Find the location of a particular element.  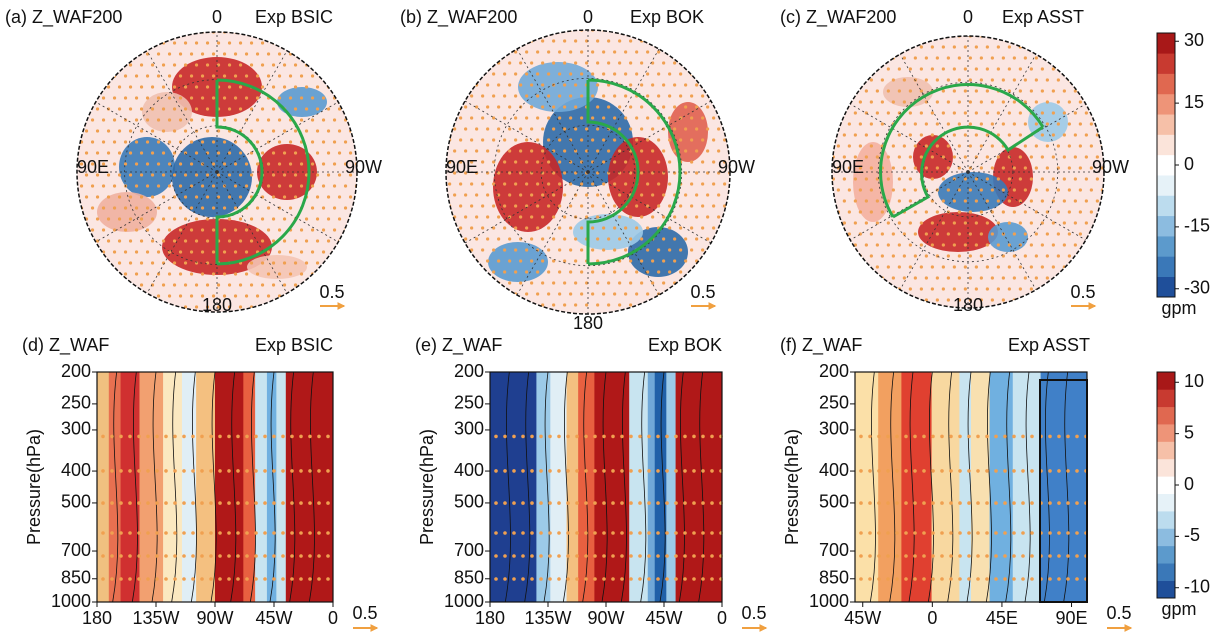

experiment-label: Exp BSIC is located at coordinates (294, 17).